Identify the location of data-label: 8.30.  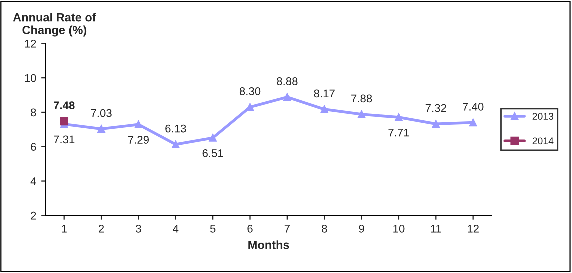
(250, 92).